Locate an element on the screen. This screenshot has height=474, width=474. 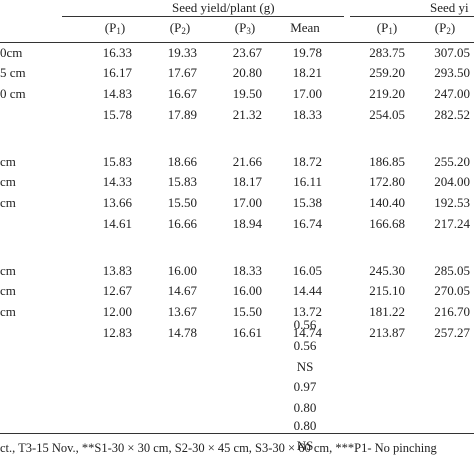
group2-top-rule is located at coordinates (412, 16).